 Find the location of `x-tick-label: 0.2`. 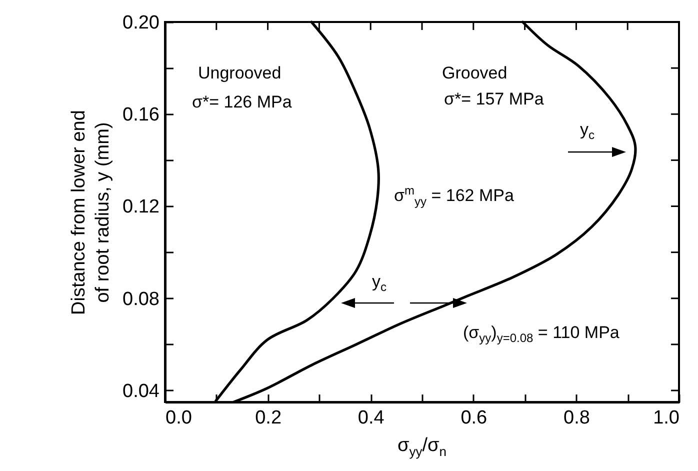

x-tick-label: 0.2 is located at coordinates (268, 418).